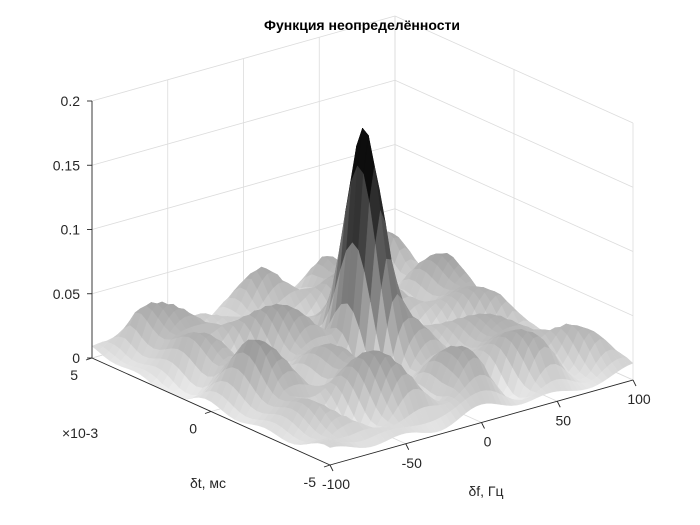 The width and height of the screenshot is (700, 525). I want to click on z-tick-label: 0.15, so click(66, 165).